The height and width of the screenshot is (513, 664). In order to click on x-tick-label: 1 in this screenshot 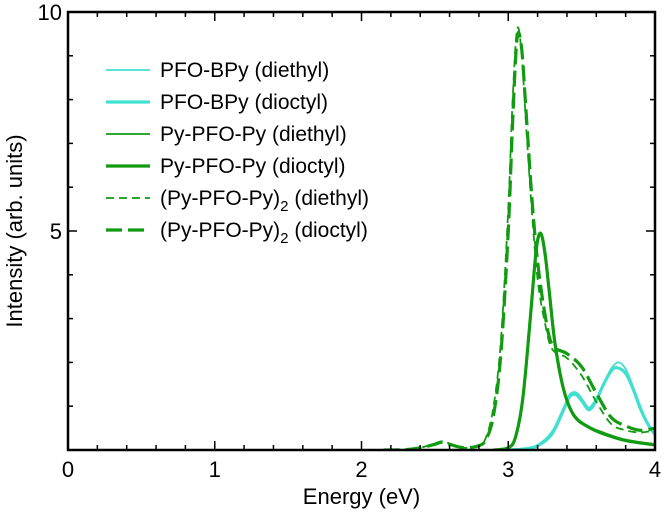, I will do `click(215, 469)`.